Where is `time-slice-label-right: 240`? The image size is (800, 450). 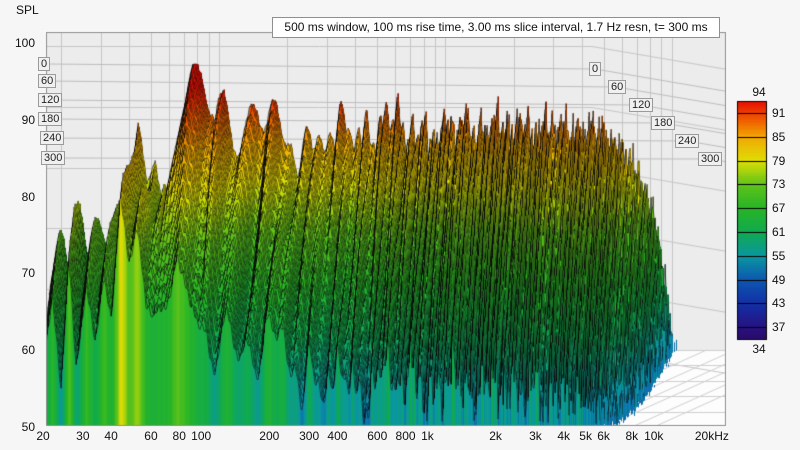
time-slice-label-right: 240 is located at coordinates (687, 141).